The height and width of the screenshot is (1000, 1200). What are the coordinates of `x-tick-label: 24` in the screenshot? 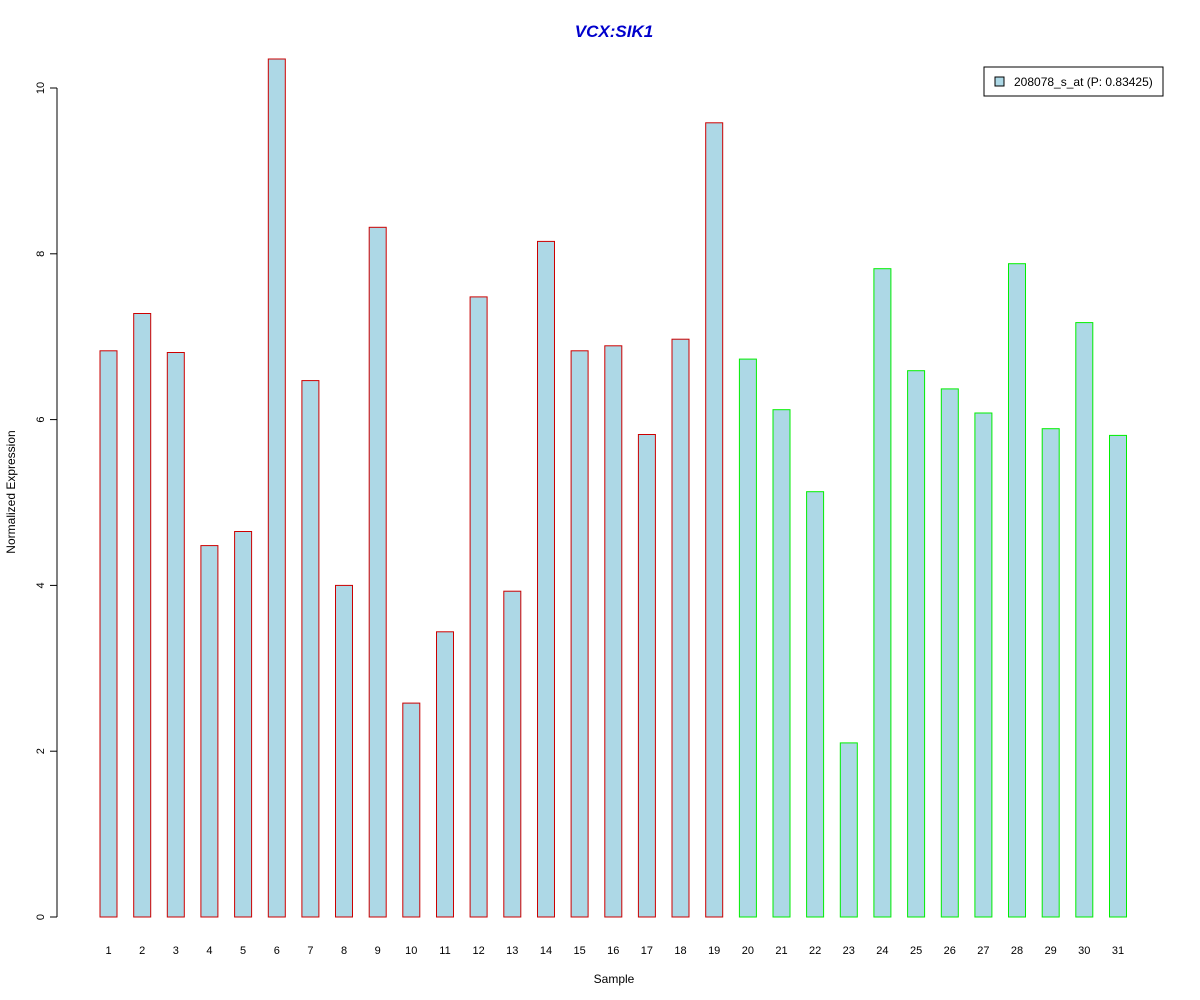 It's located at (882, 951).